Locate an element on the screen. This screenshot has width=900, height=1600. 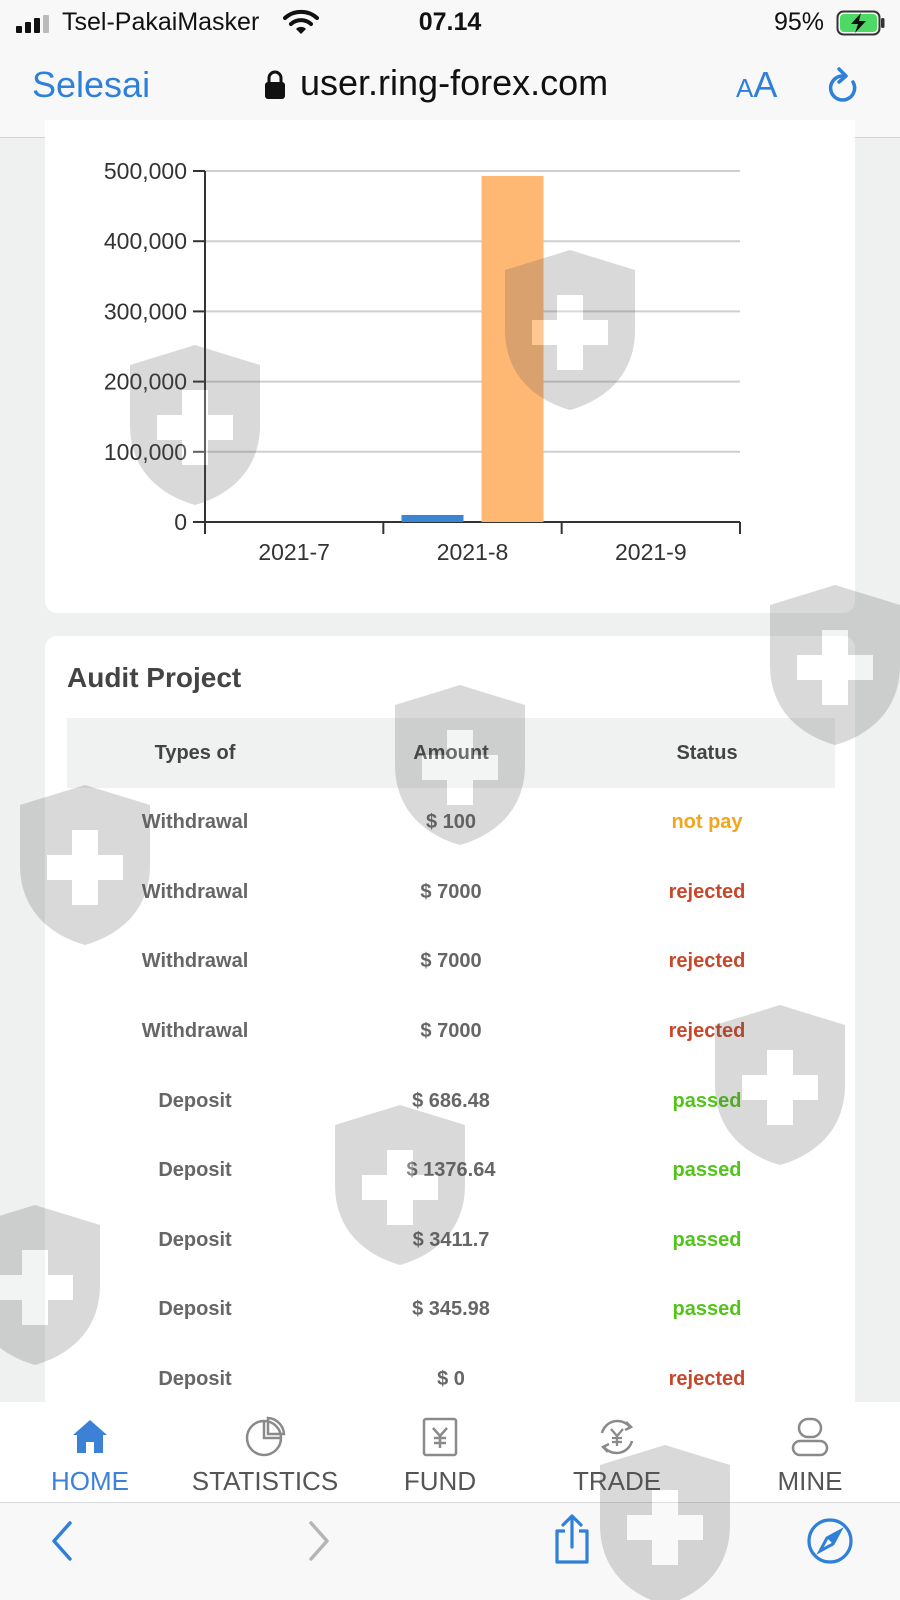
column-header-type: Types of is located at coordinates (195, 753).